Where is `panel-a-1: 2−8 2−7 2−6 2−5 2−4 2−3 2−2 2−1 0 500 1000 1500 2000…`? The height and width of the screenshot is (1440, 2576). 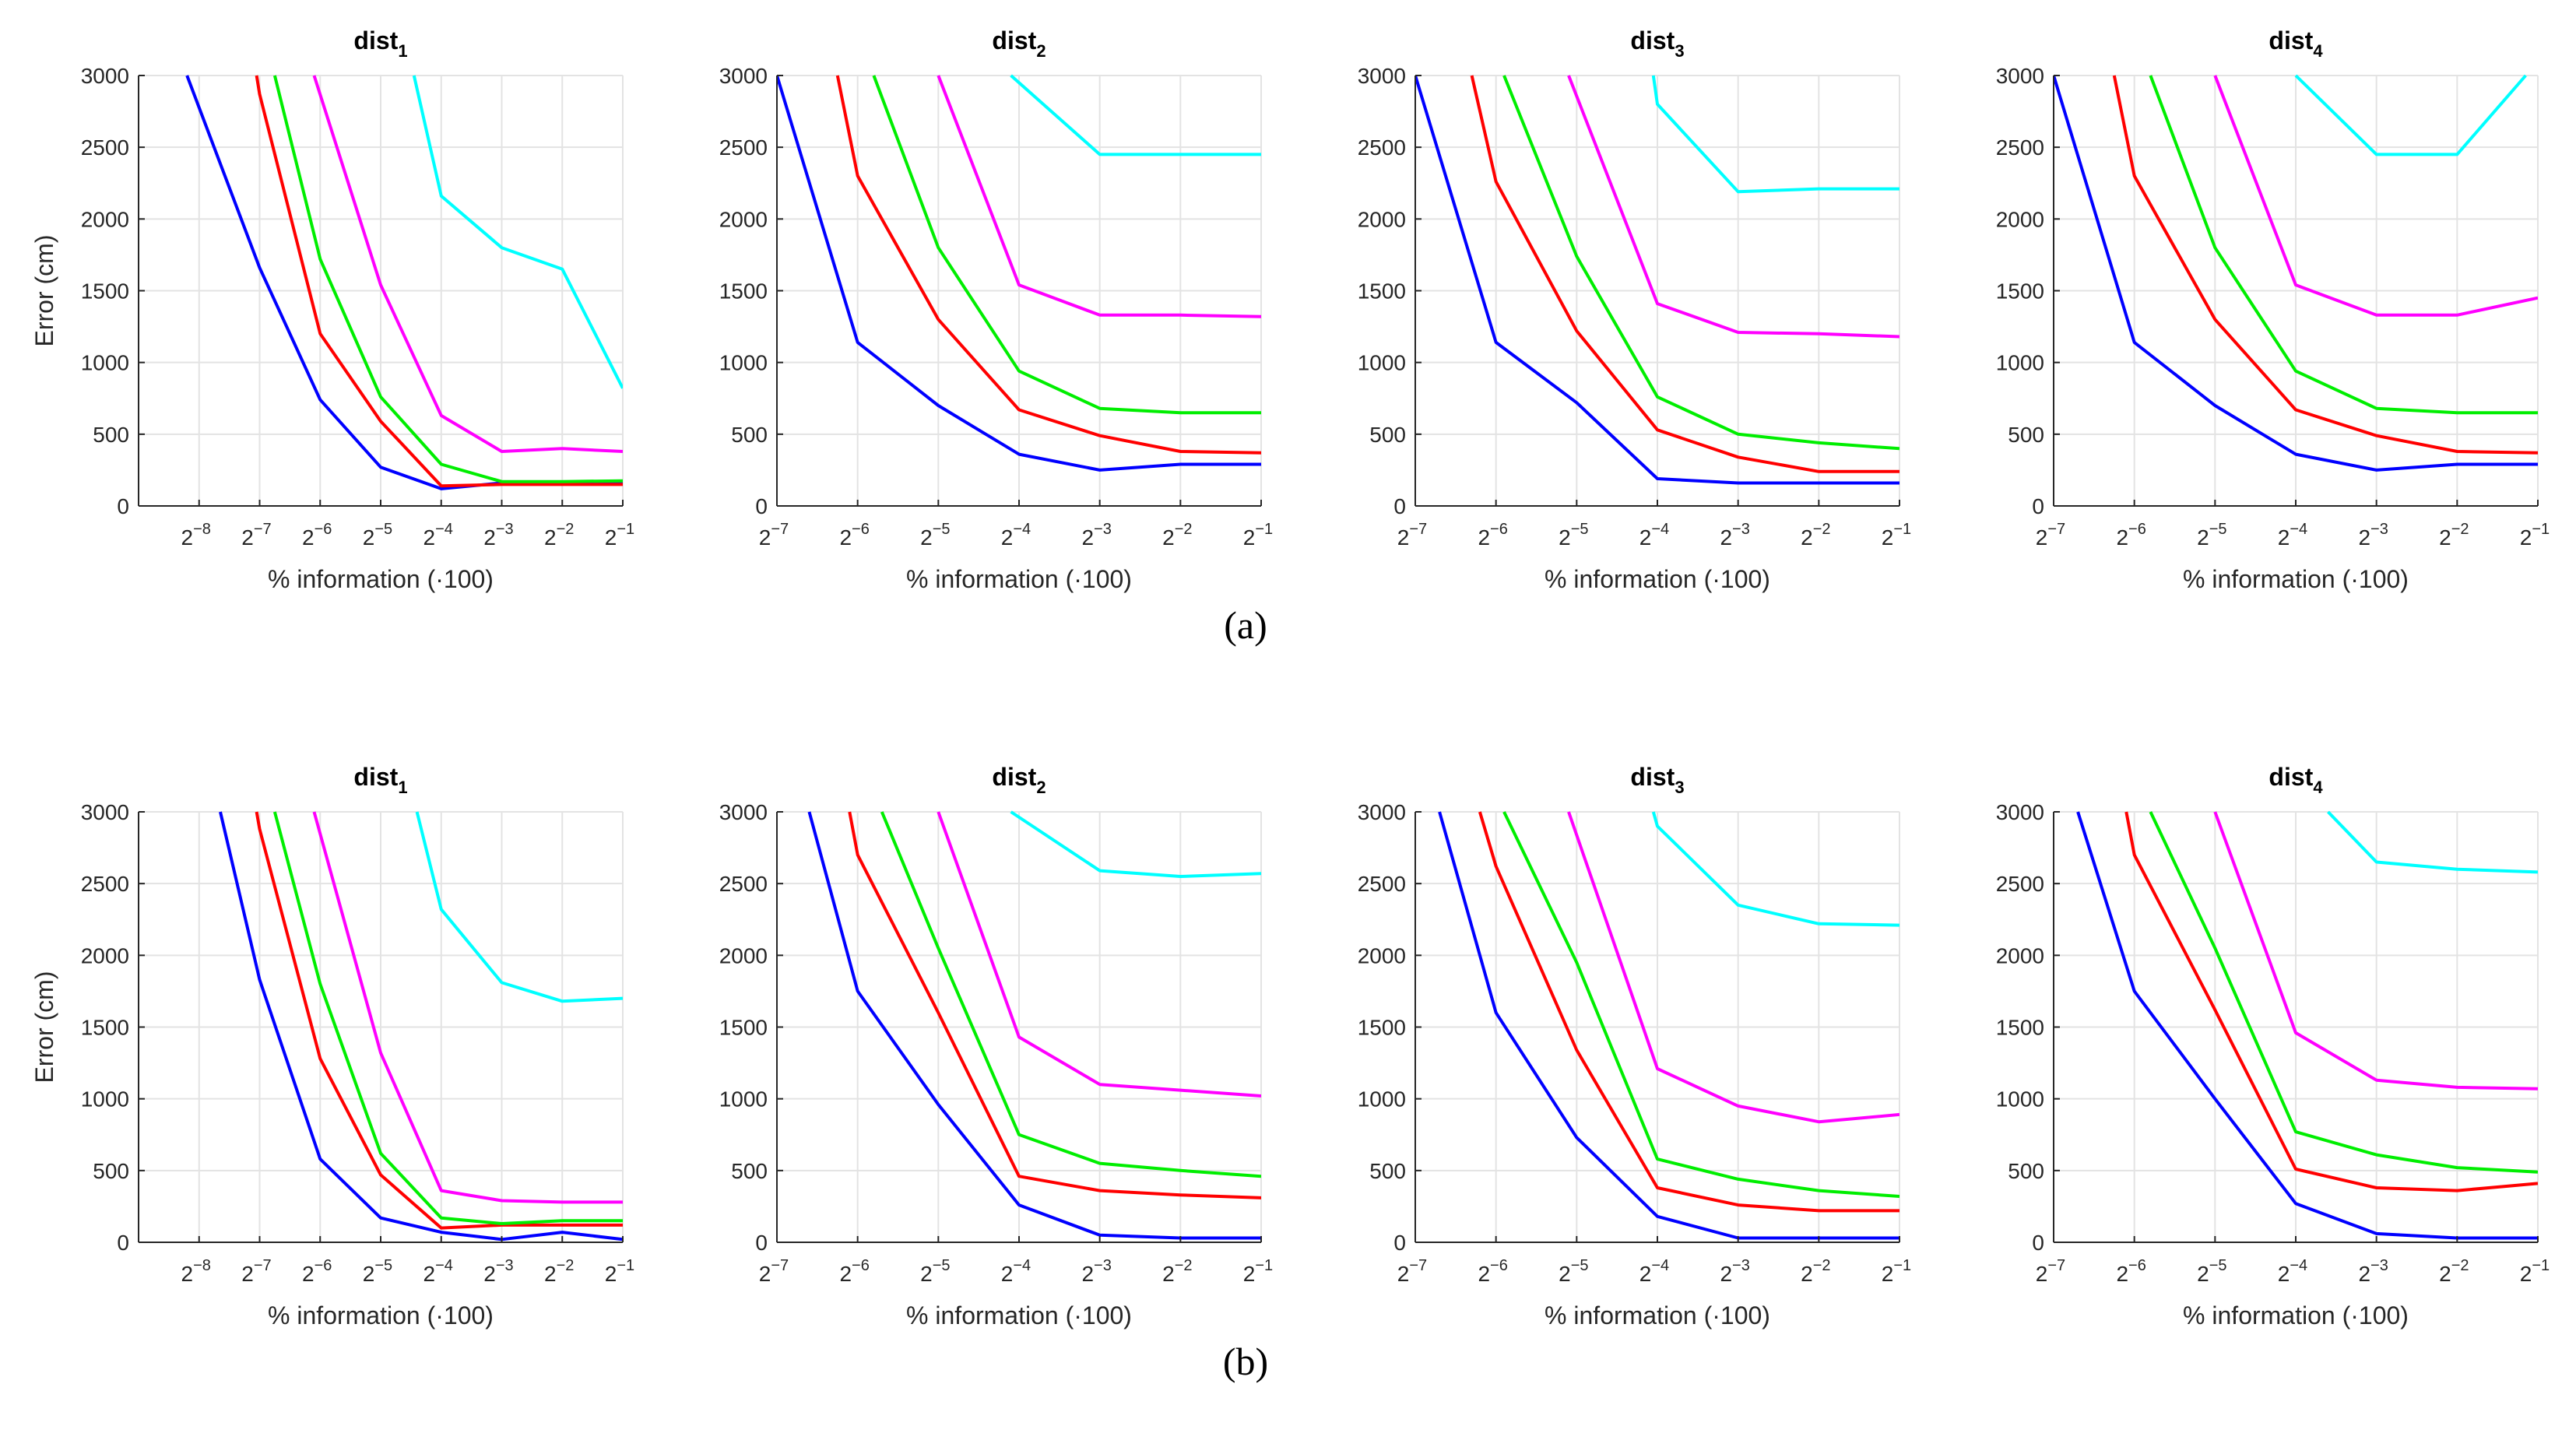 panel-a-1: 2−8 2−7 2−6 2−5 2−4 2−3 2−2 2−1 0 500 1000 1500 2000… is located at coordinates (332, 310).